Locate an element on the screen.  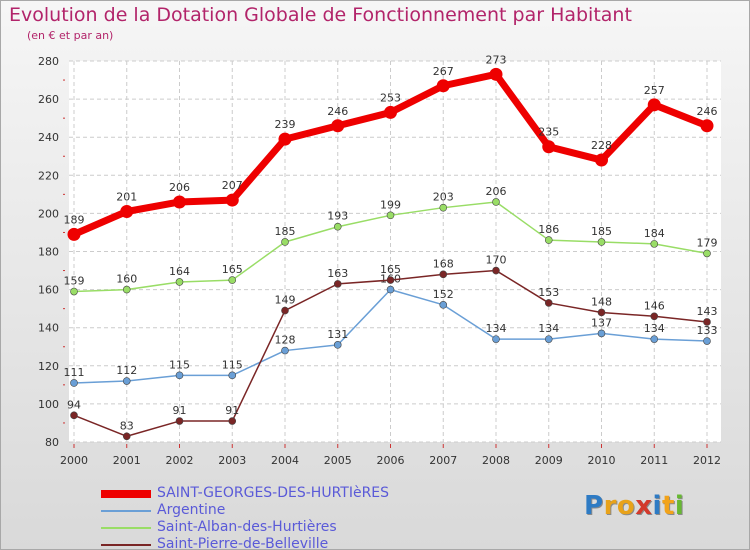
x-tick-label: 2009 is located at coordinates (549, 460).